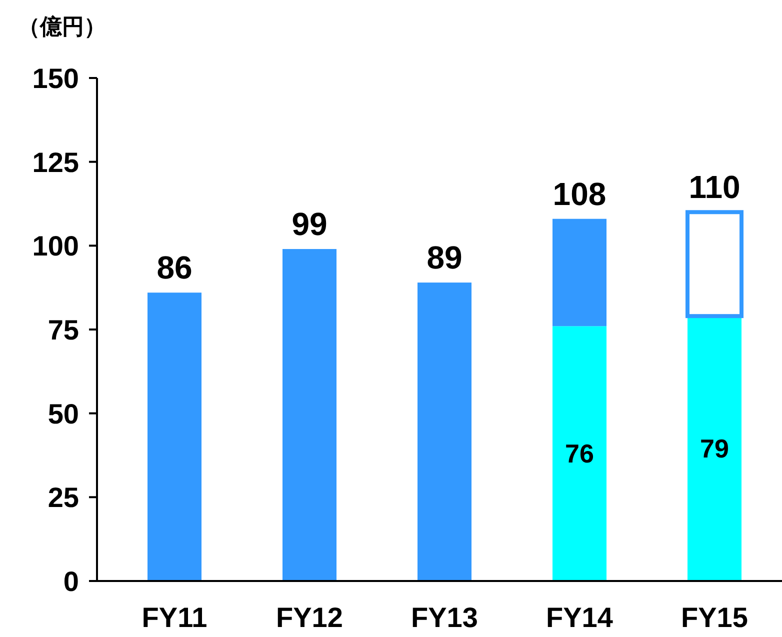 The image size is (782, 637). Describe the element at coordinates (714, 617) in the screenshot. I see `x-tick-label: FY15` at that location.